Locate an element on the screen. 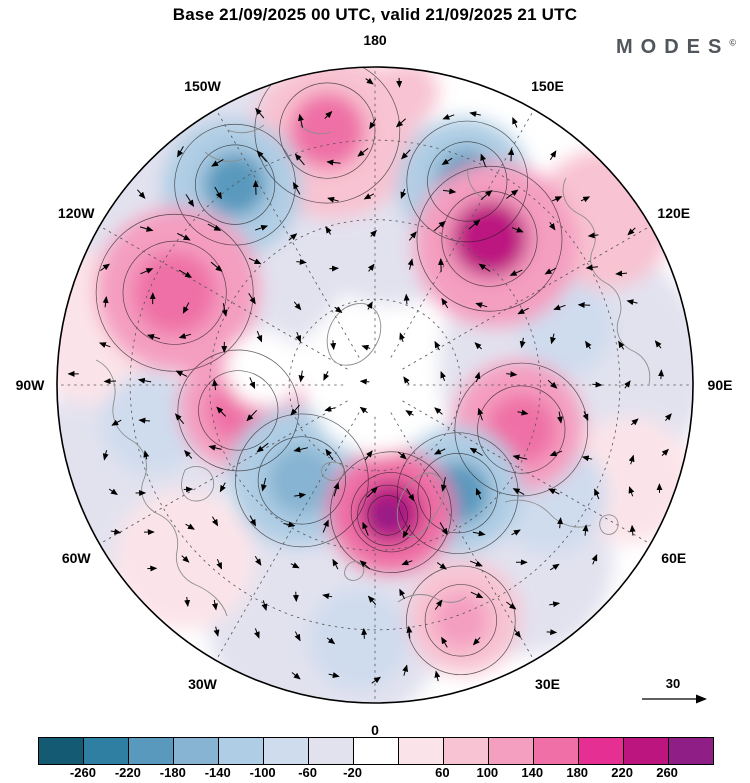  colorbar-tick-label: -260 is located at coordinates (82, 772).